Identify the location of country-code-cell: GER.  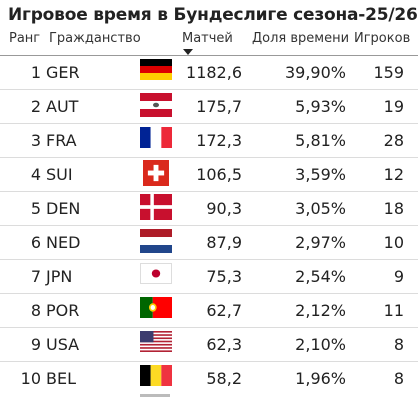
(63, 72).